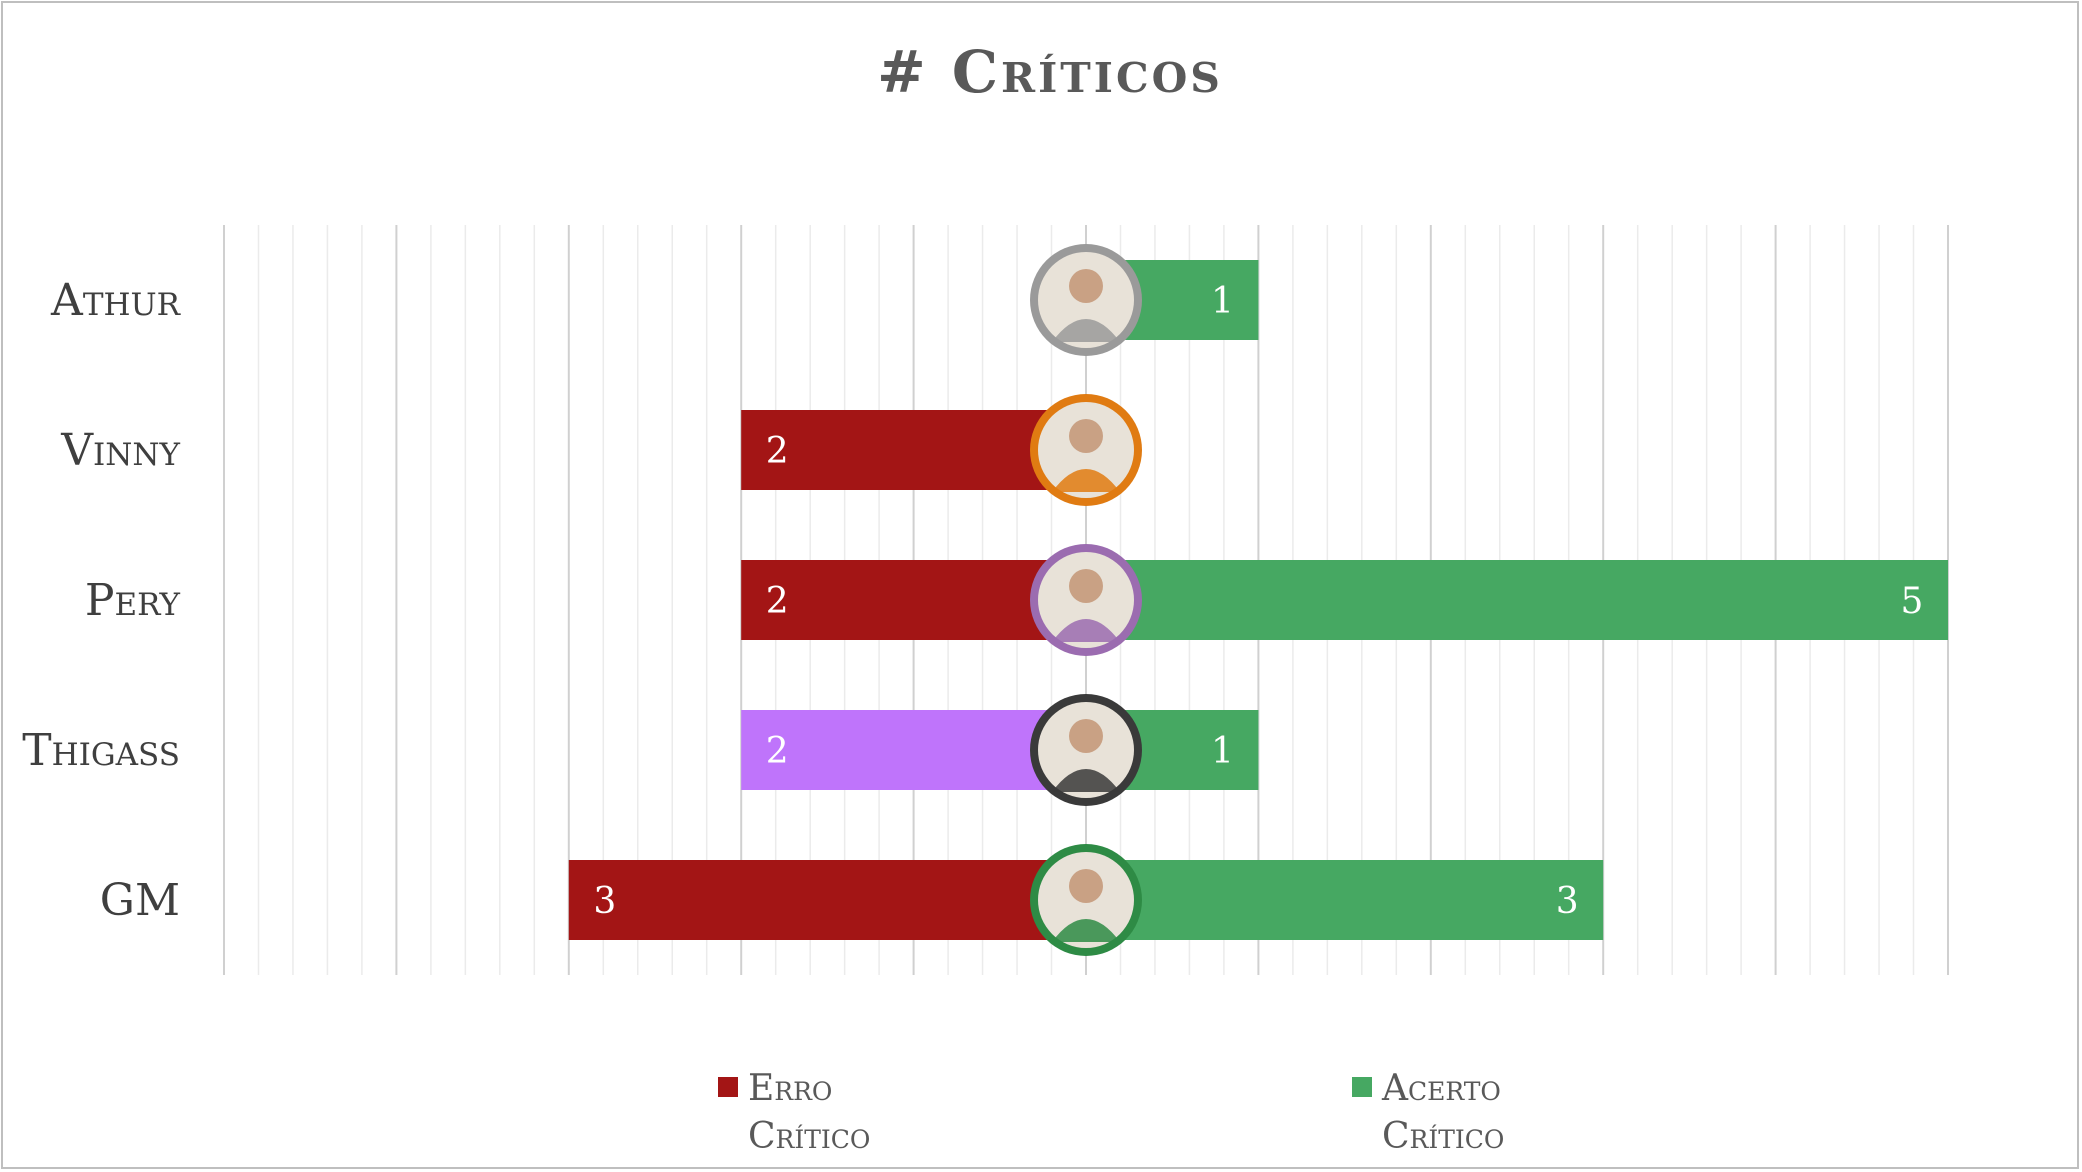 This screenshot has height=1172, width=2082. Describe the element at coordinates (1222, 301) in the screenshot. I see `data-label-acerto-cr-ticoathur: 1` at that location.